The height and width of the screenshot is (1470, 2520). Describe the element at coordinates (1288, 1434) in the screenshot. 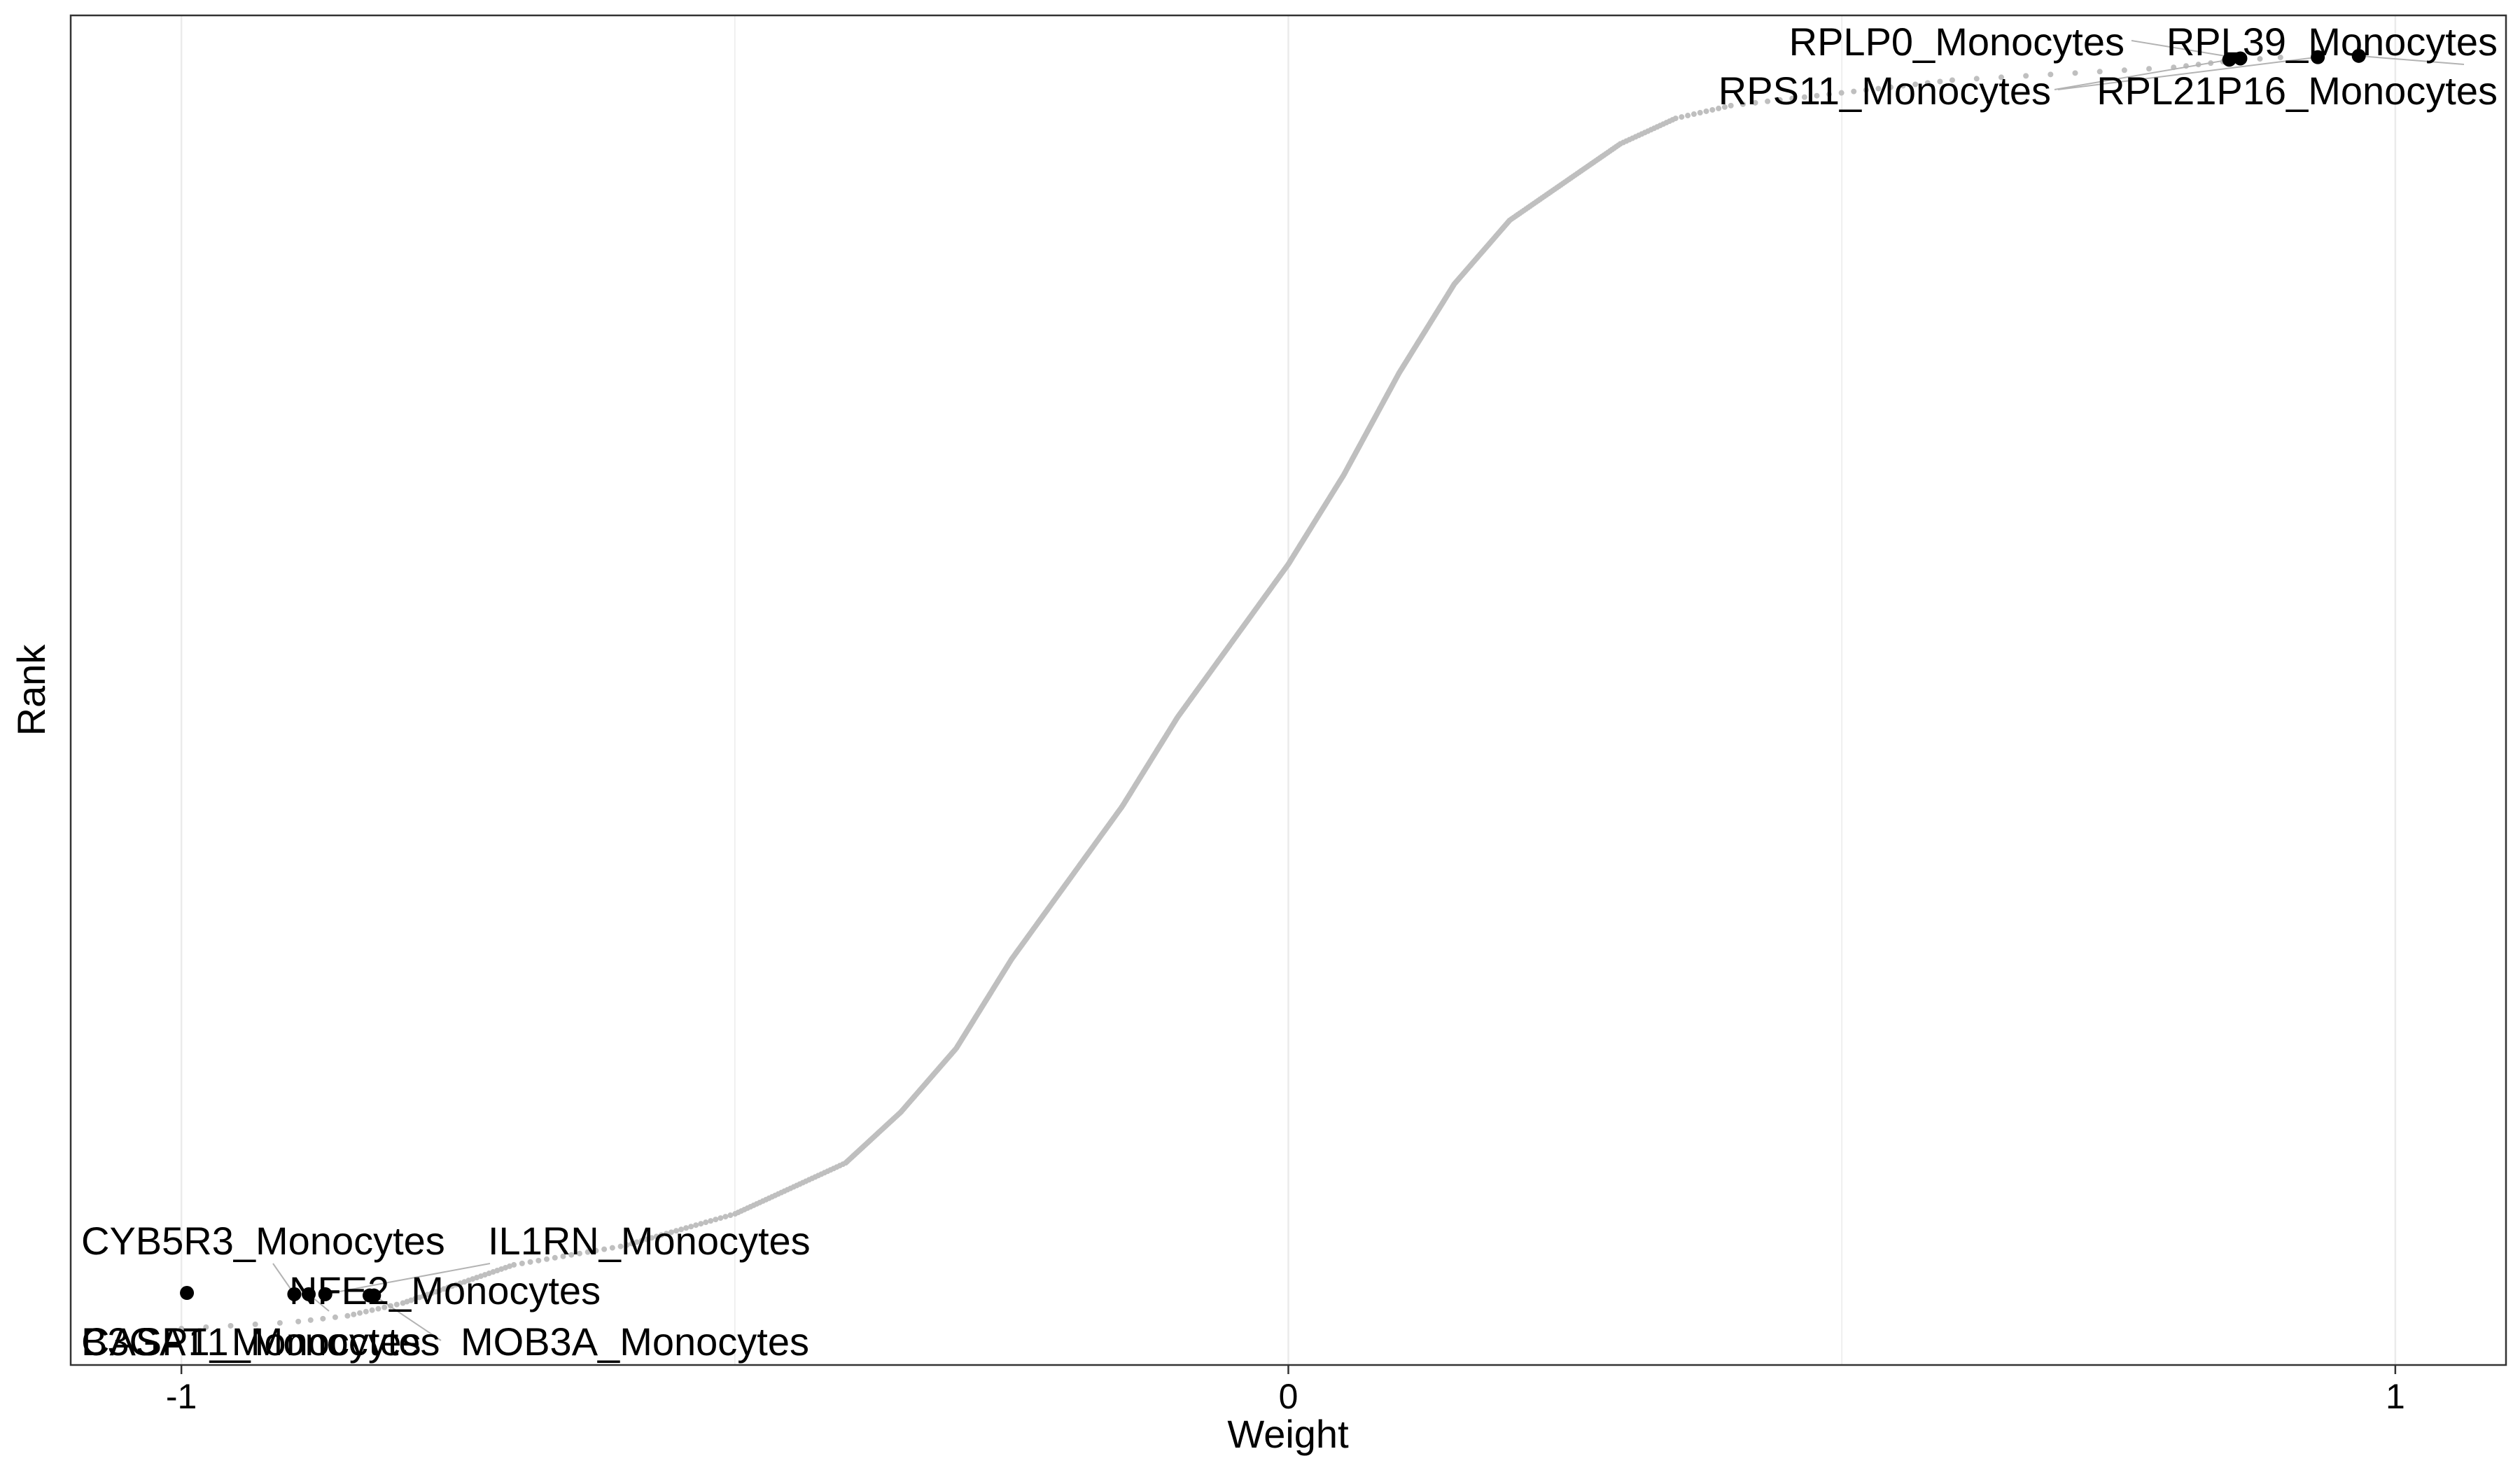

I see `x-axis-title: Weight` at that location.